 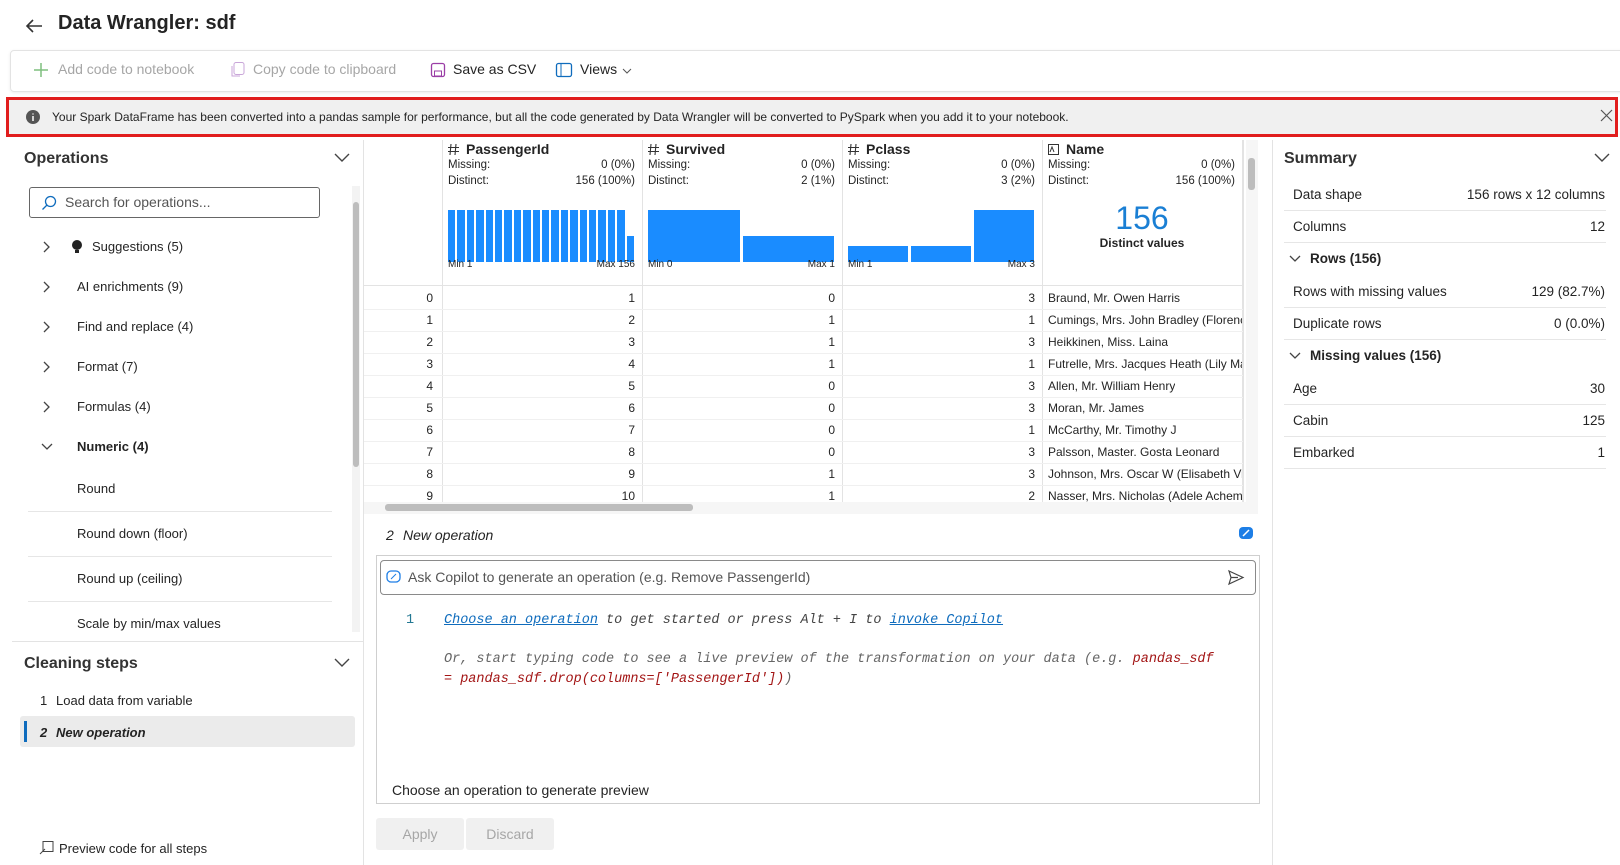 What do you see at coordinates (1346, 258) in the screenshot?
I see `section-title: Rows (156)` at bounding box center [1346, 258].